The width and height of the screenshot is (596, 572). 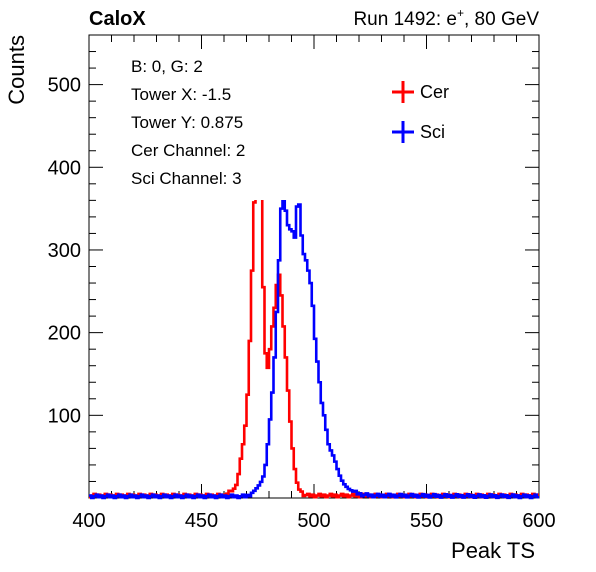 What do you see at coordinates (64, 334) in the screenshot?
I see `y-tick-label: 200` at bounding box center [64, 334].